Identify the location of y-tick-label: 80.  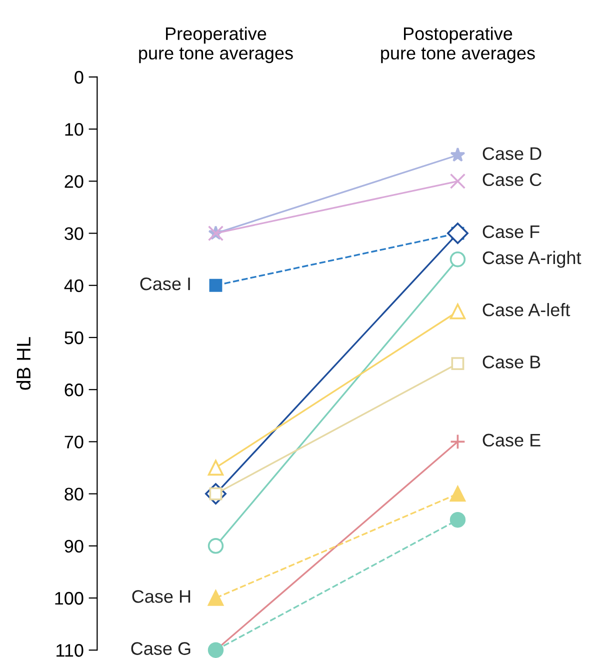
(74, 494).